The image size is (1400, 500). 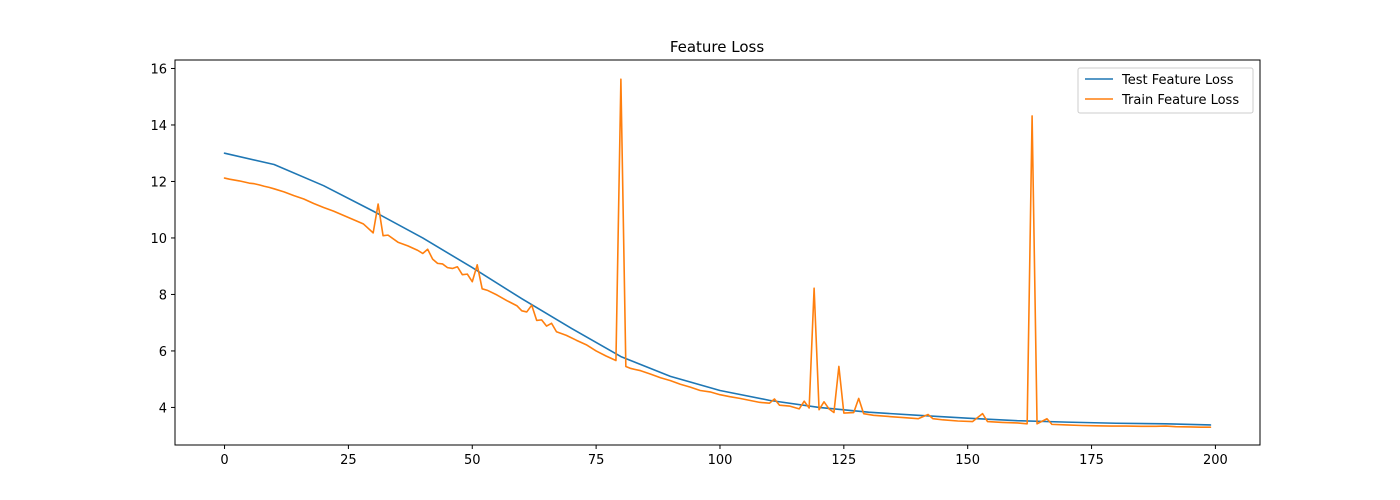 I want to click on y-tick-label: 6, so click(x=163, y=352).